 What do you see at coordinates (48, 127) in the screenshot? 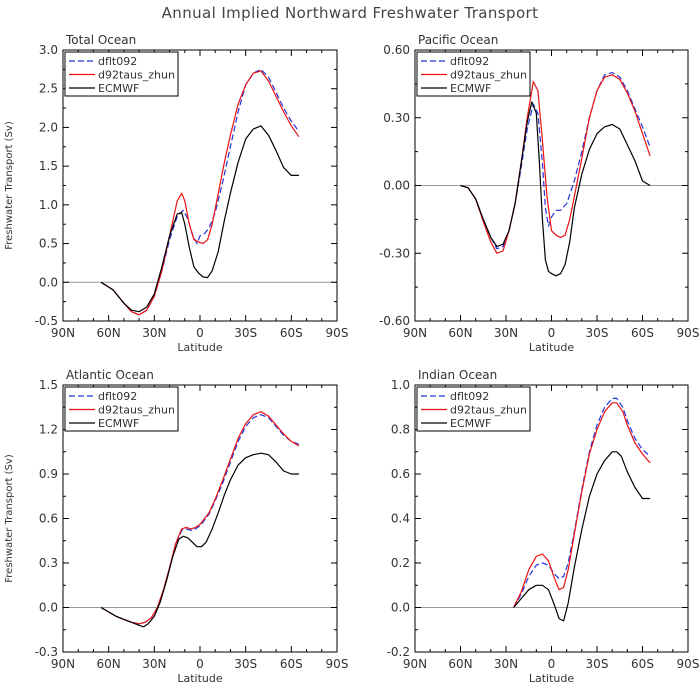
I see `y-tick-label: 2.0` at bounding box center [48, 127].